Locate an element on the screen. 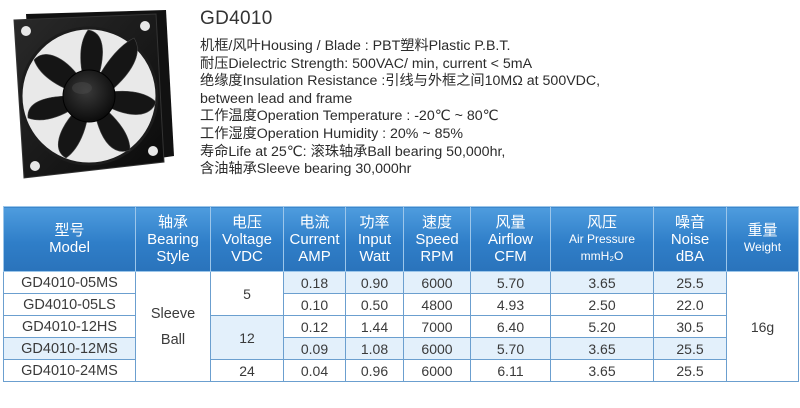 The width and height of the screenshot is (800, 408). cell-power: 1.44 is located at coordinates (374, 326).